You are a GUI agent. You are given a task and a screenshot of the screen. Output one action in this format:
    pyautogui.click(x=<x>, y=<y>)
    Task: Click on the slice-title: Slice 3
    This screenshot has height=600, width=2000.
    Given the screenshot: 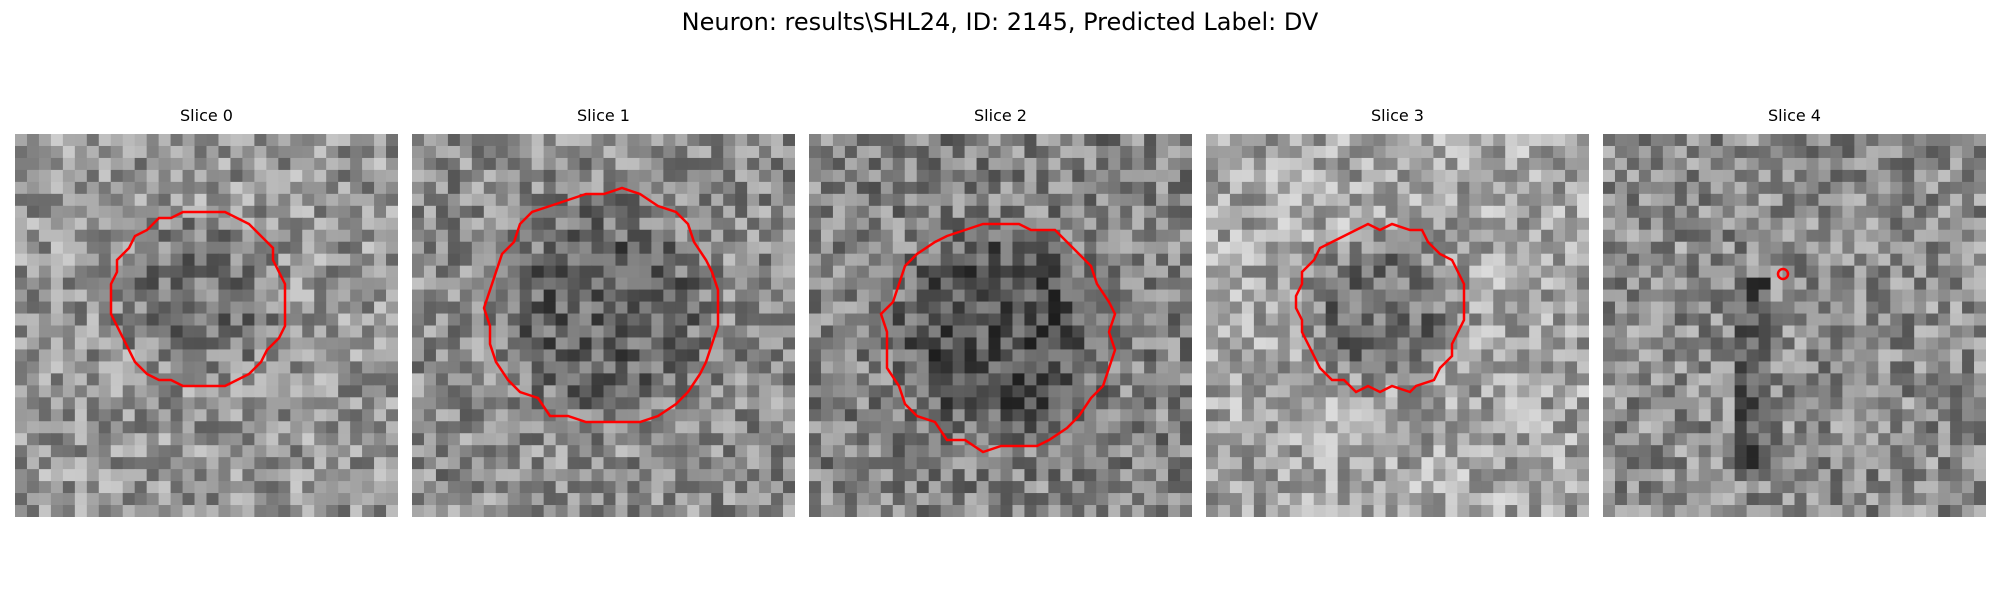 What is the action you would take?
    pyautogui.click(x=1397, y=115)
    